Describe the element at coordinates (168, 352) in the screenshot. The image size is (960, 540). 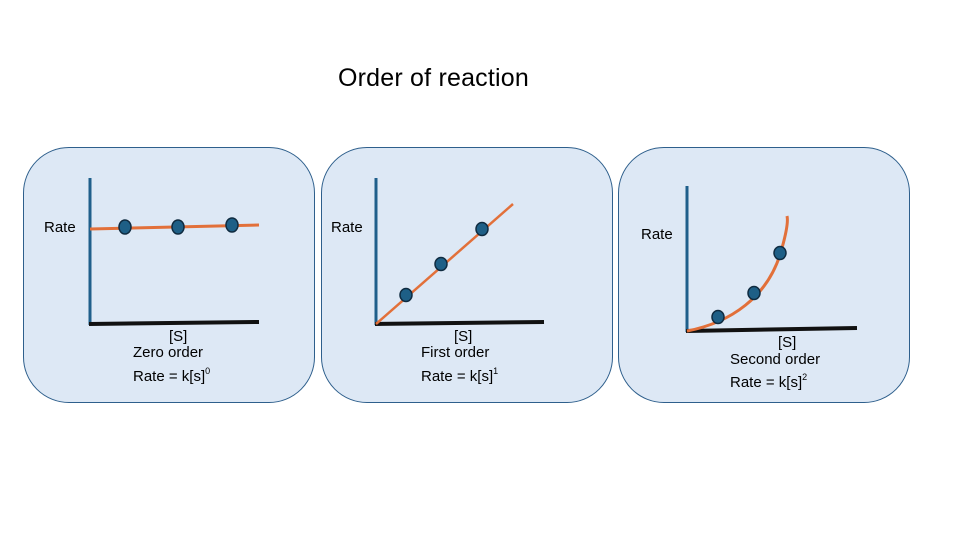
I see `order-name: Zero order` at that location.